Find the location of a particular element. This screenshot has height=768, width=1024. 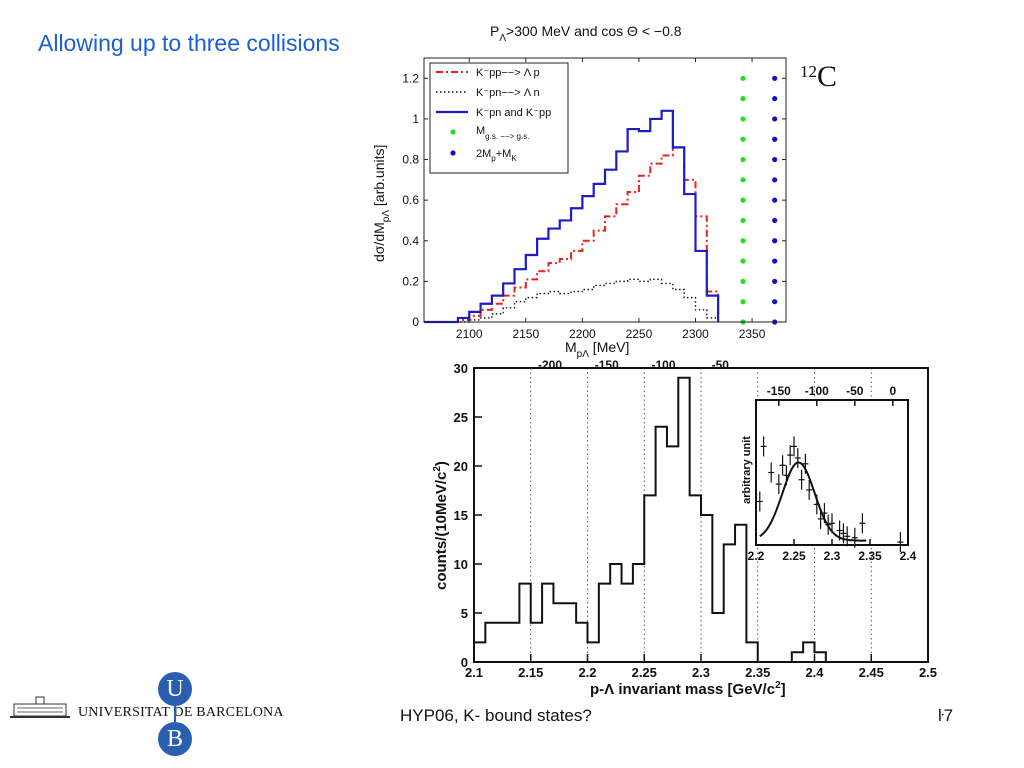

slide-title: Allowing up to three collisions is located at coordinates (189, 43).